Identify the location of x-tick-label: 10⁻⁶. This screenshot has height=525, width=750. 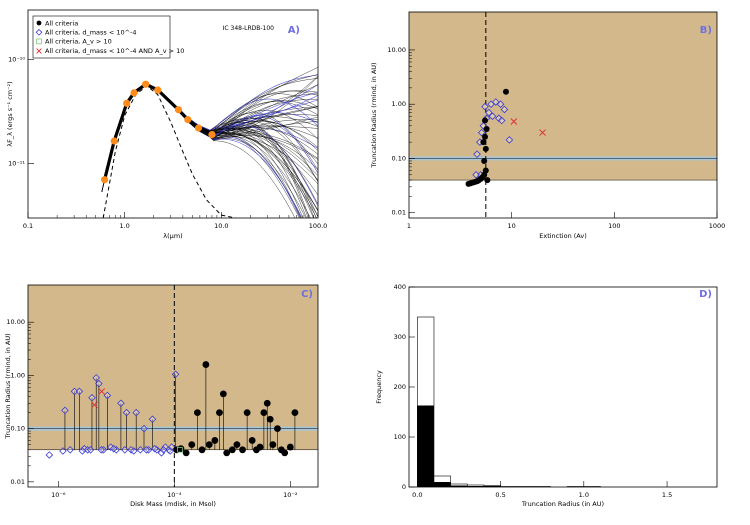
(58, 495).